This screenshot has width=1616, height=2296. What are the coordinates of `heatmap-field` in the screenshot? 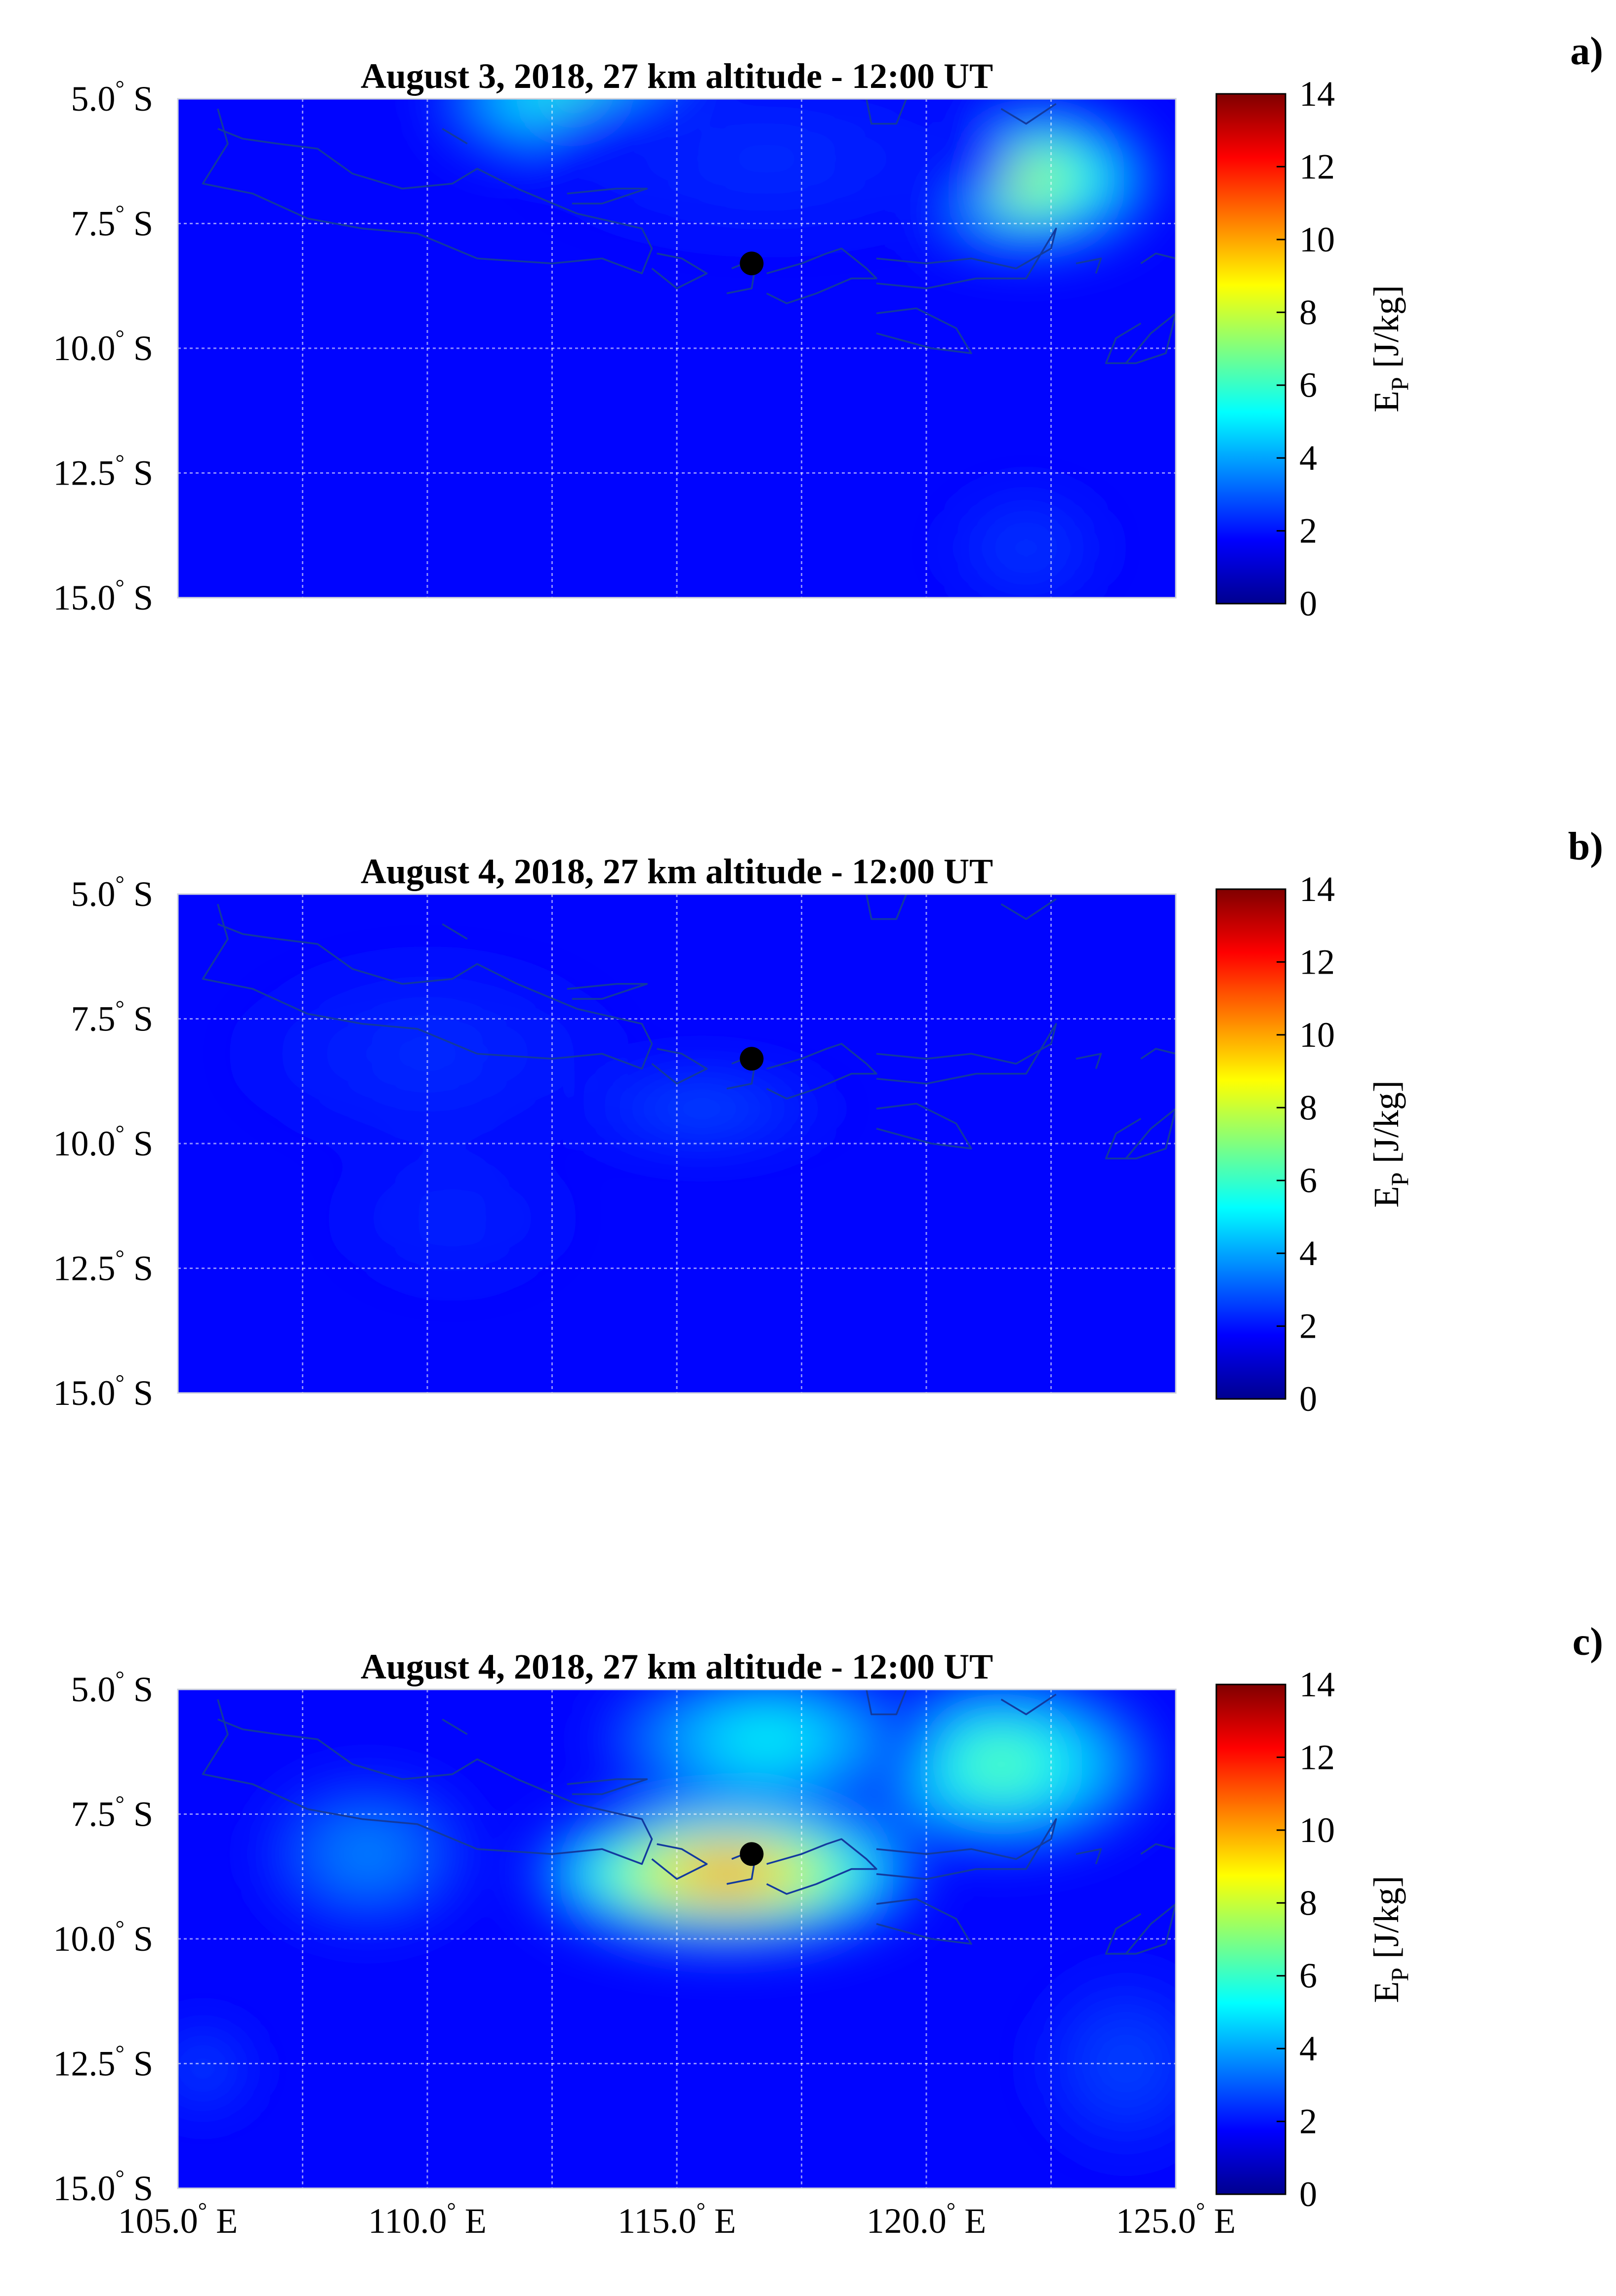 It's located at (677, 1938).